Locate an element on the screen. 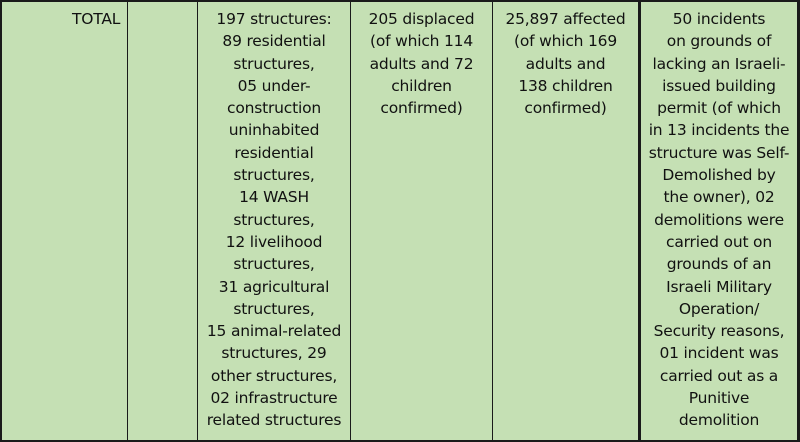 The height and width of the screenshot is (442, 800). table-top-border is located at coordinates (400, 1).